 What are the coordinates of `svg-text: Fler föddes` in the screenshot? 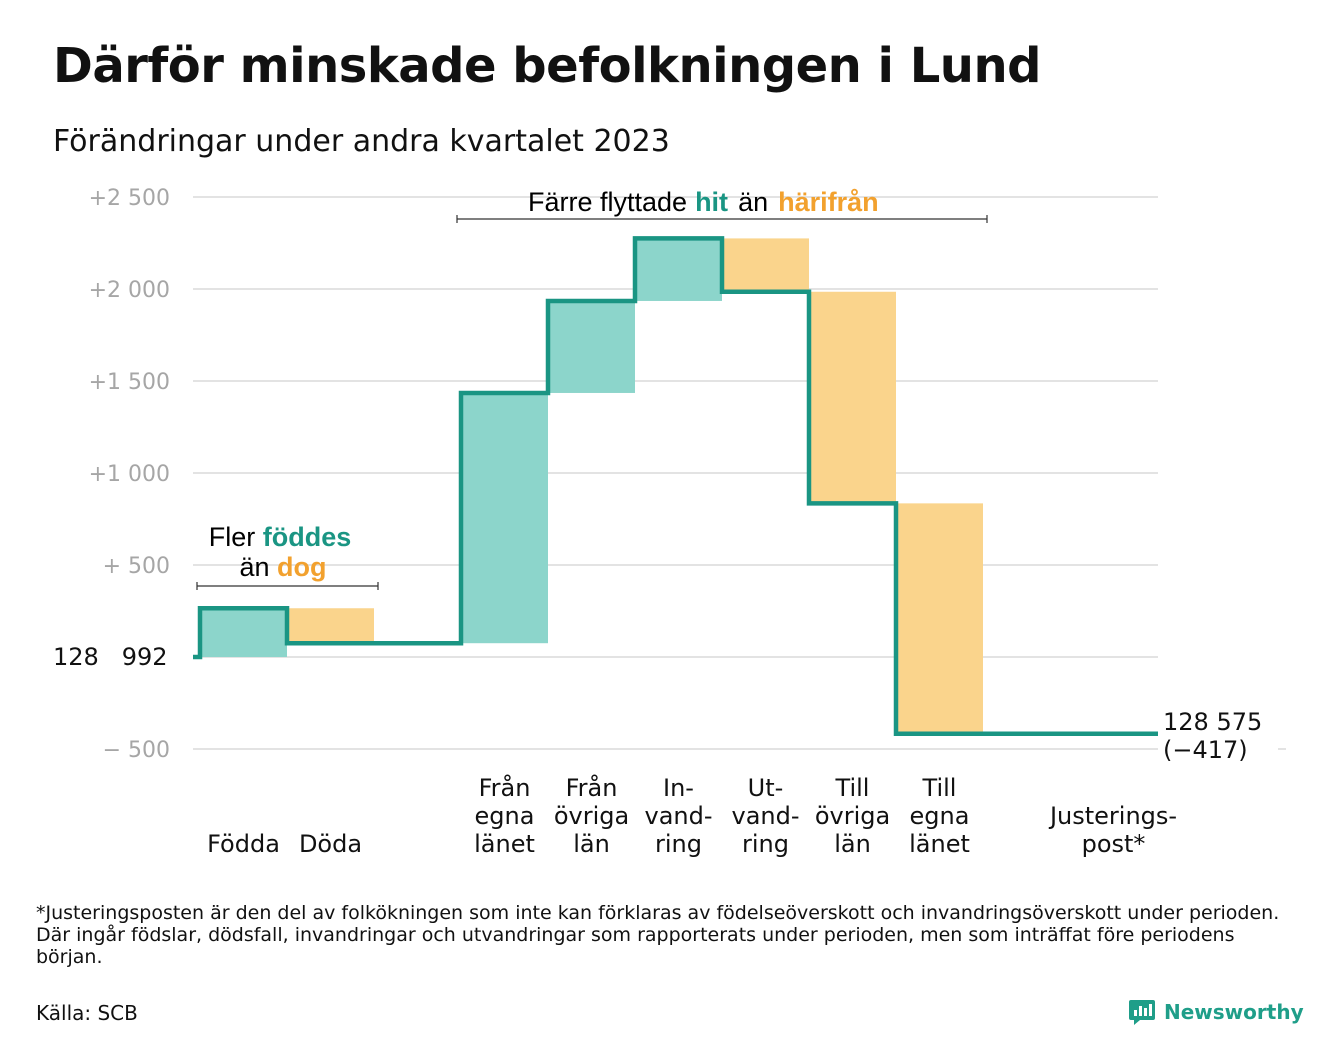 It's located at (280, 537).